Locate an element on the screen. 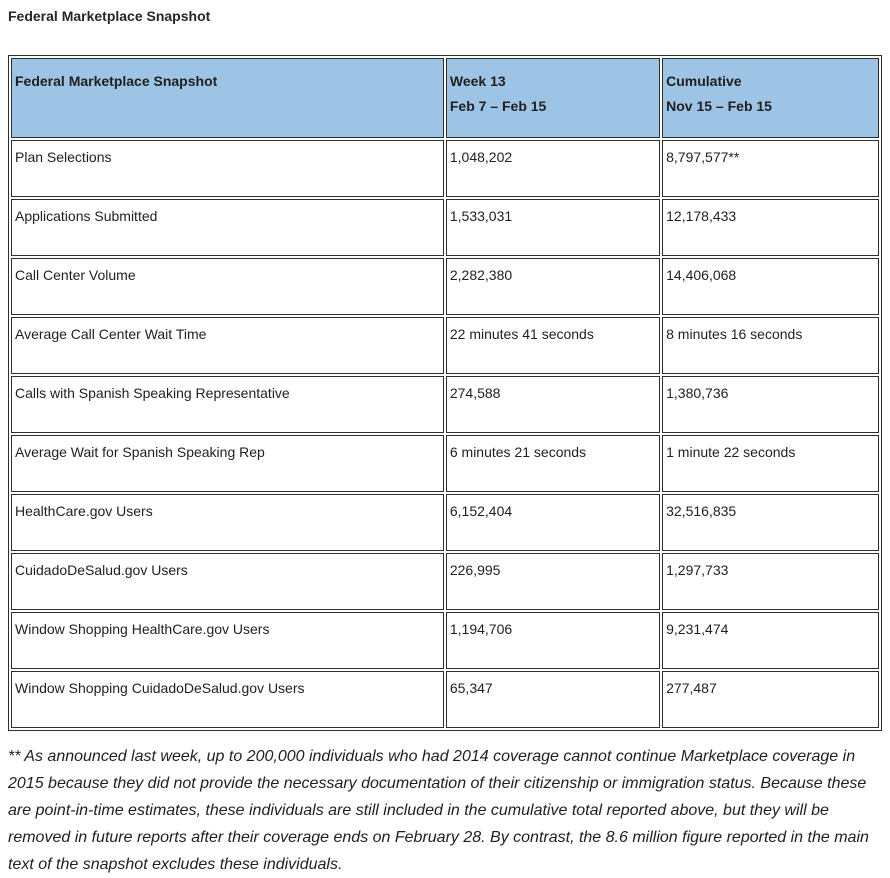  row-label: HealthCare.gov Users is located at coordinates (227, 522).